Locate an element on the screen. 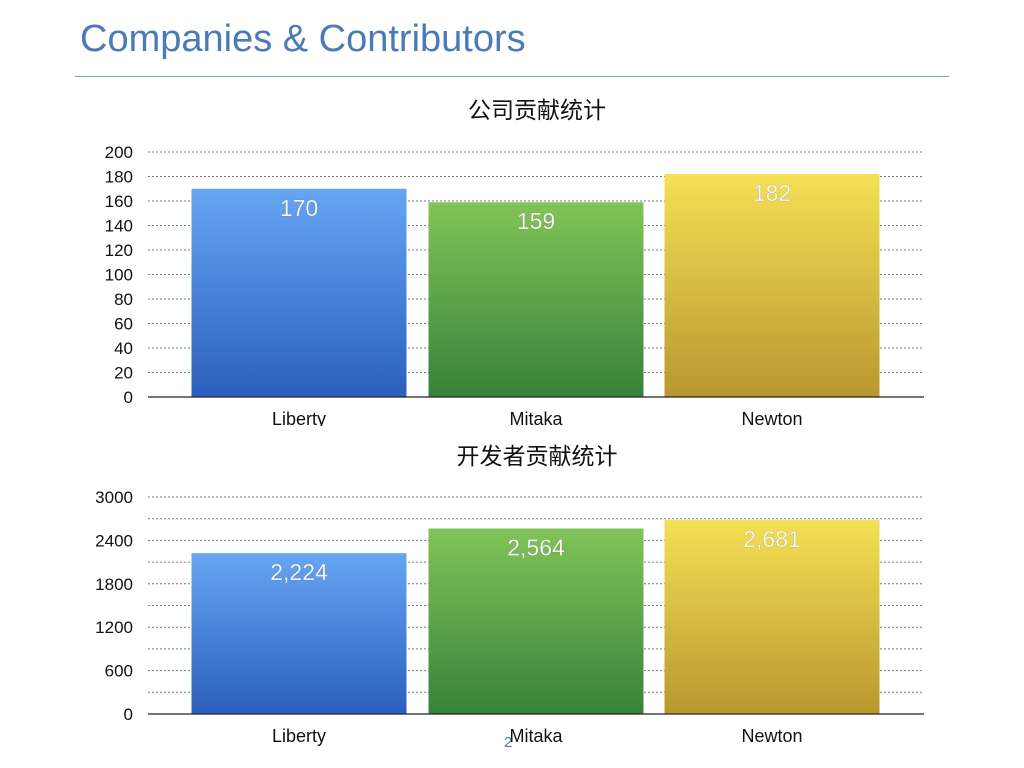  y-tick-label: 20 is located at coordinates (123, 373).